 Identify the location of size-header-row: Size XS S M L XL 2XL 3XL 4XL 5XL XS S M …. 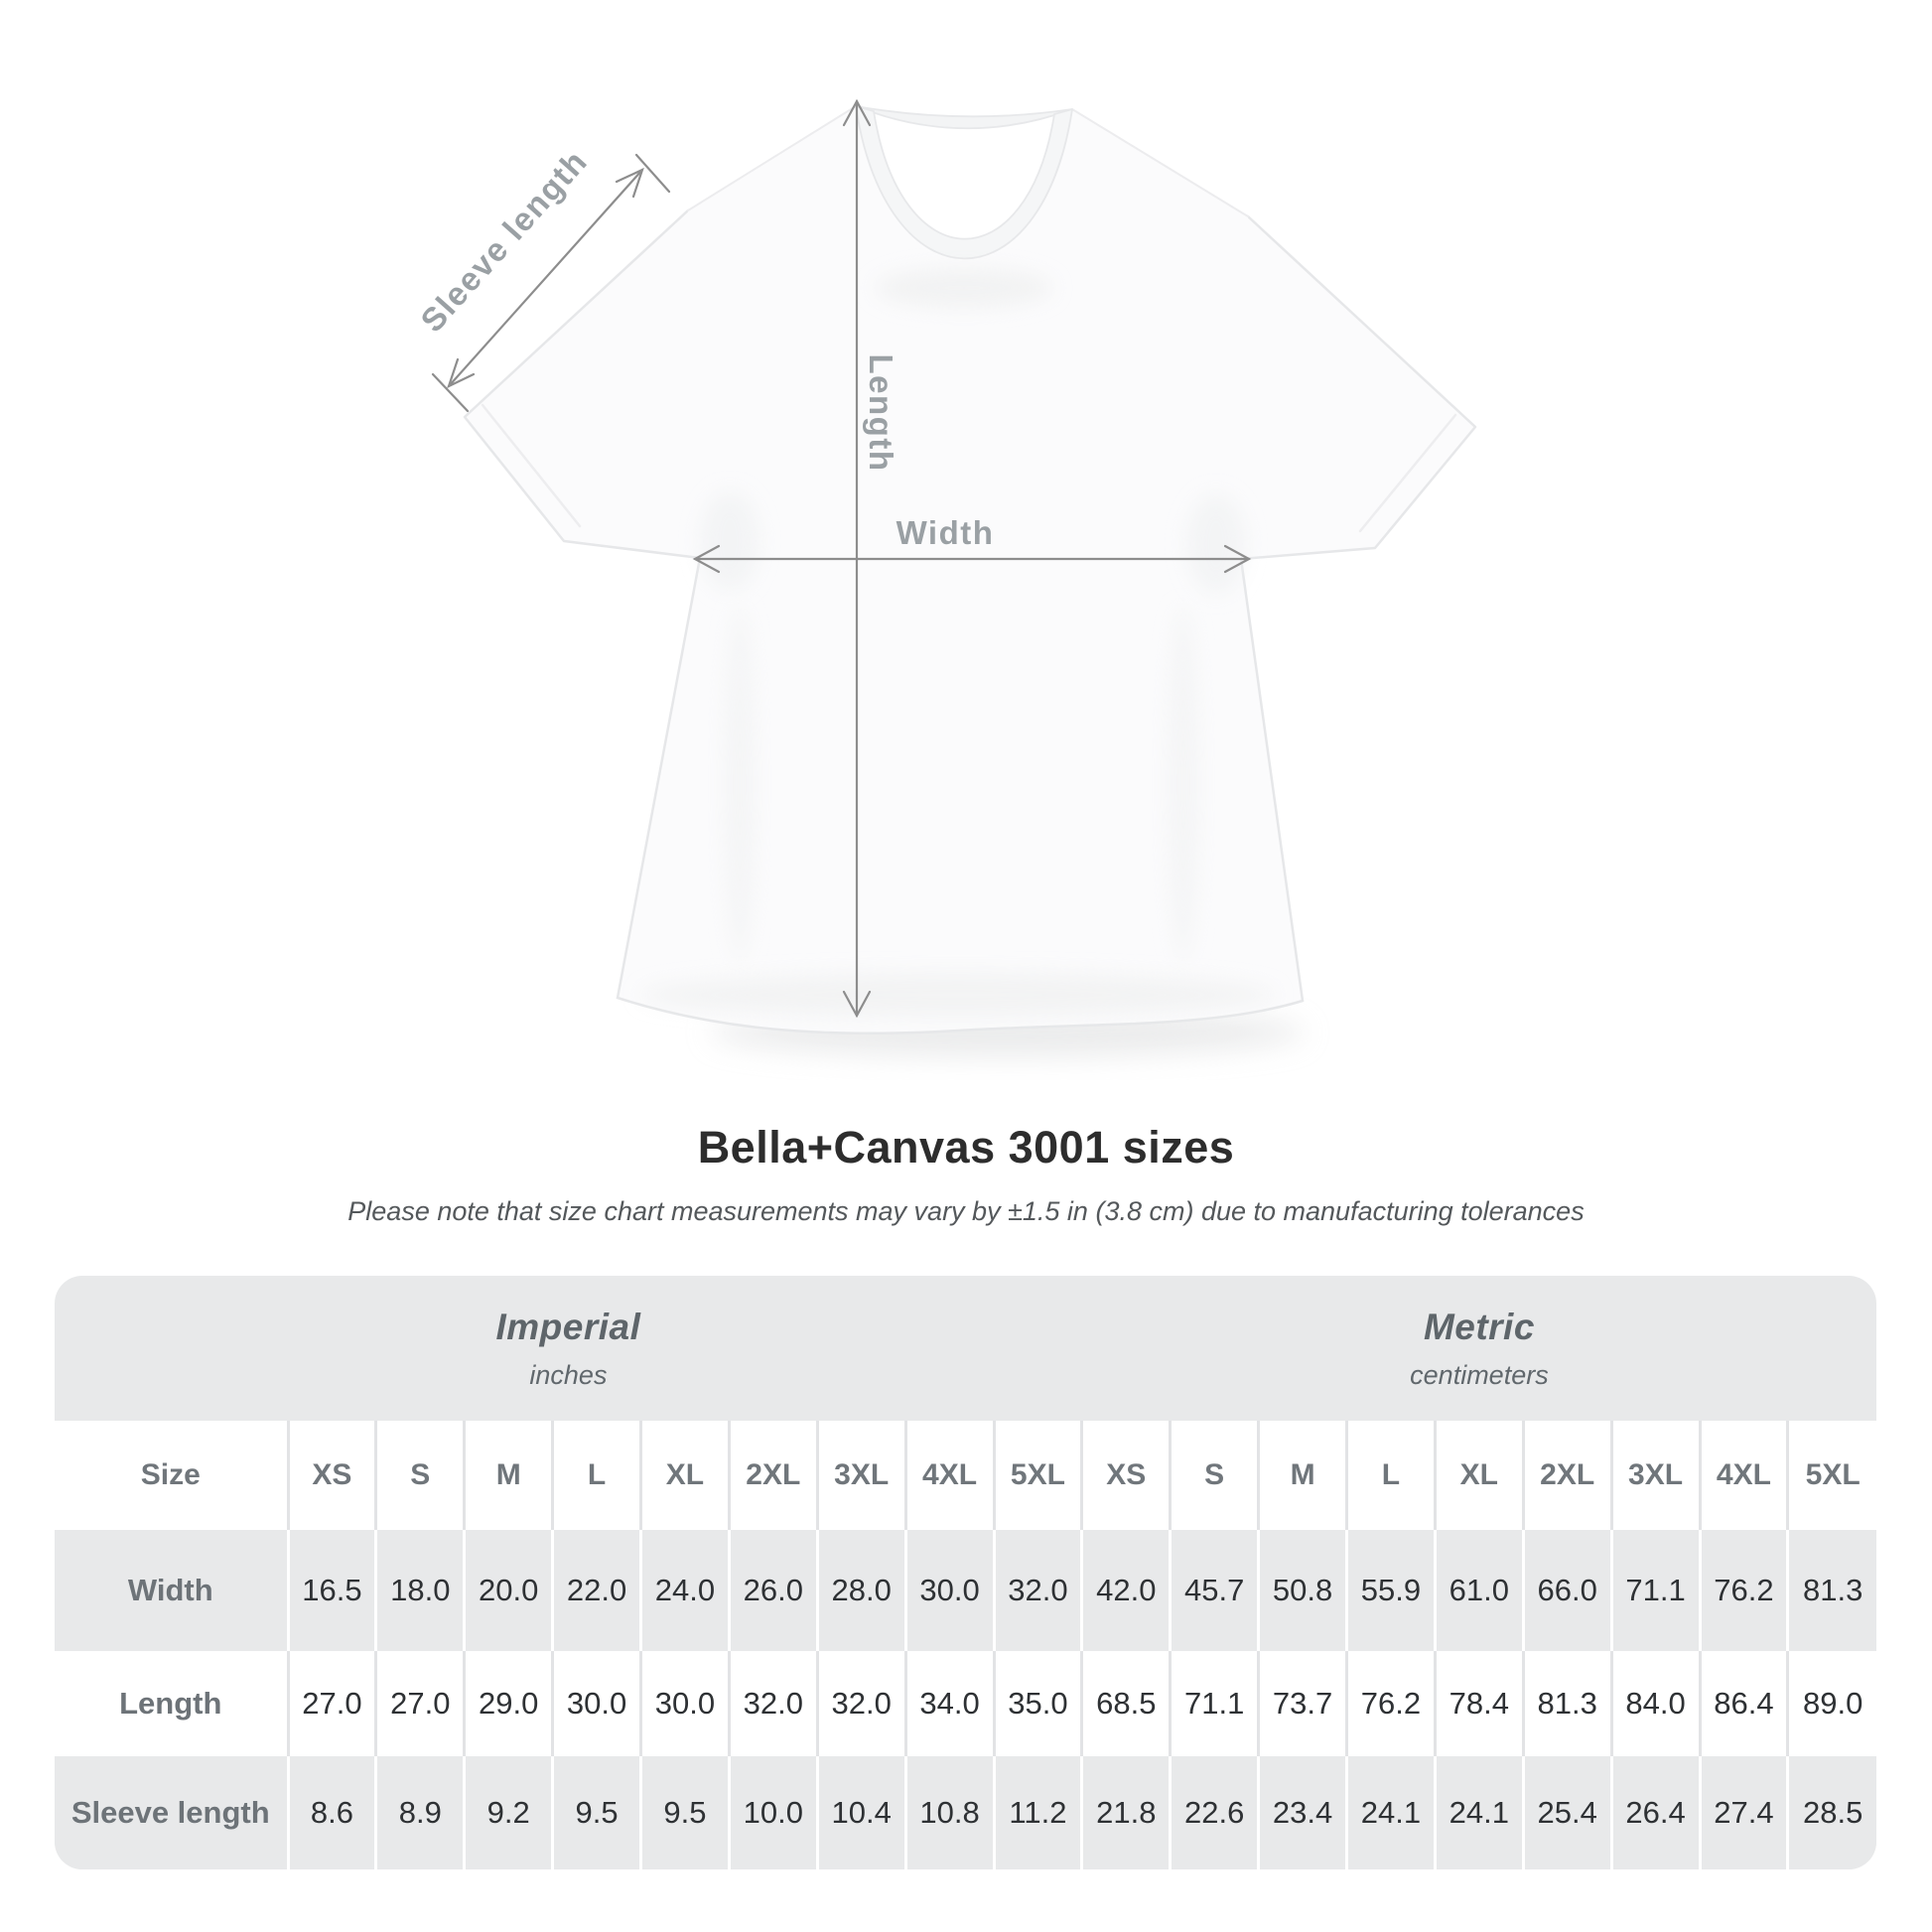
(966, 1475).